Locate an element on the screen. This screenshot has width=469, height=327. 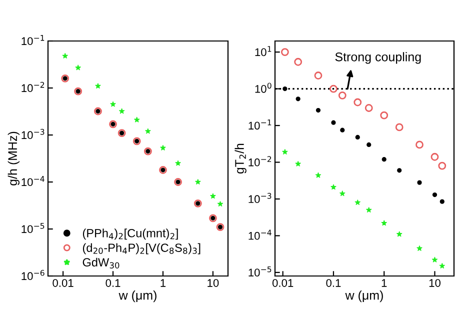
text: (d$_{20}$-Ph$_{4}$P)$_{2}$[V(C$_{8}$S$_{8}$)$_{3}$] is located at coordinates (141, 248).